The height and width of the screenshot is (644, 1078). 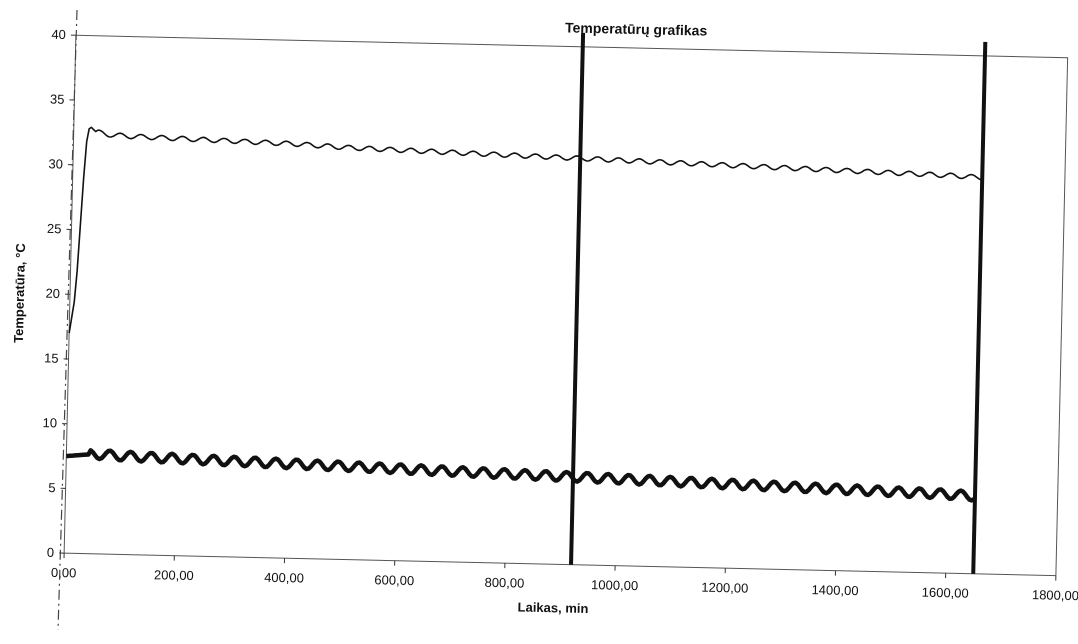 What do you see at coordinates (51, 357) in the screenshot?
I see `y-tick-label: 15` at bounding box center [51, 357].